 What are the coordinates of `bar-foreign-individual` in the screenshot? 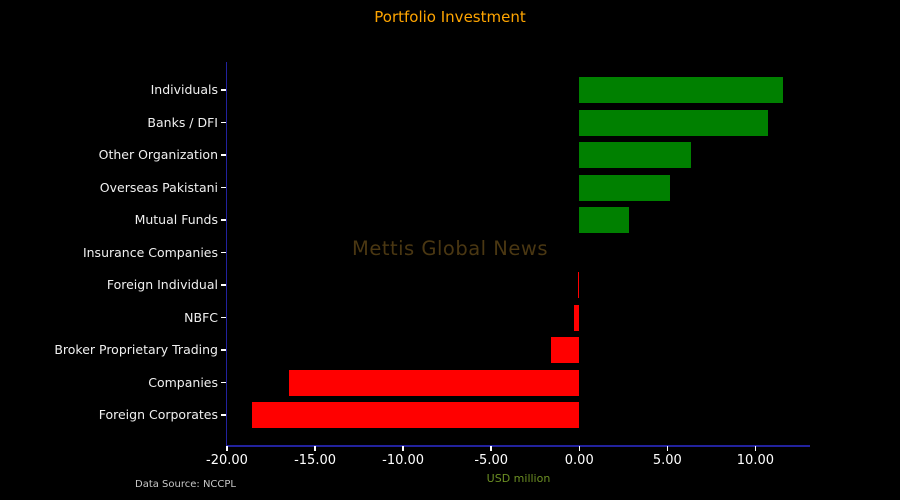 It's located at (578, 285).